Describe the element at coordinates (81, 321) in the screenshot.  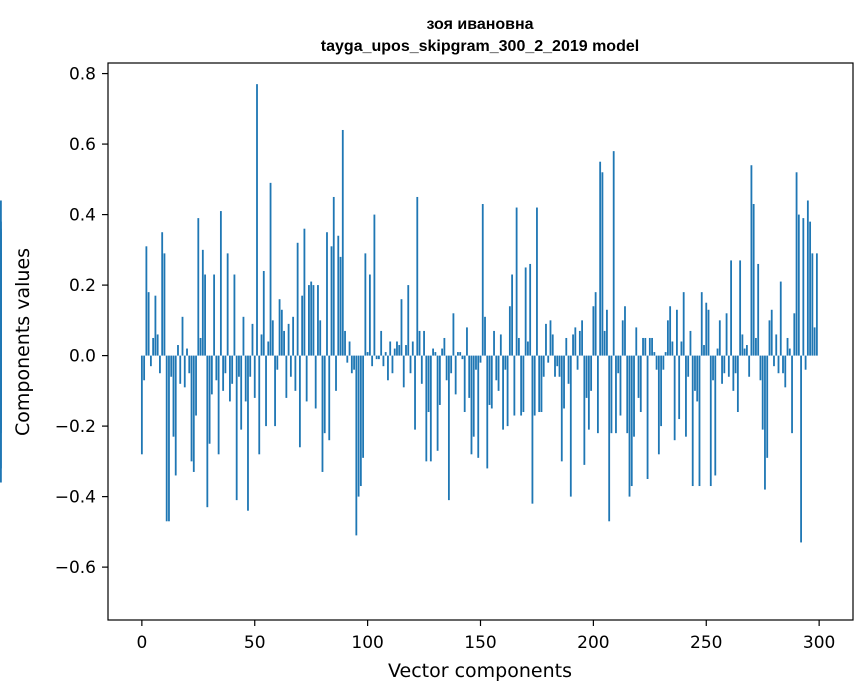
I see `y-axis-ticks: −0.6 −0.4 −0.2 0.0 0.2 0.4 0.6 0.8` at that location.